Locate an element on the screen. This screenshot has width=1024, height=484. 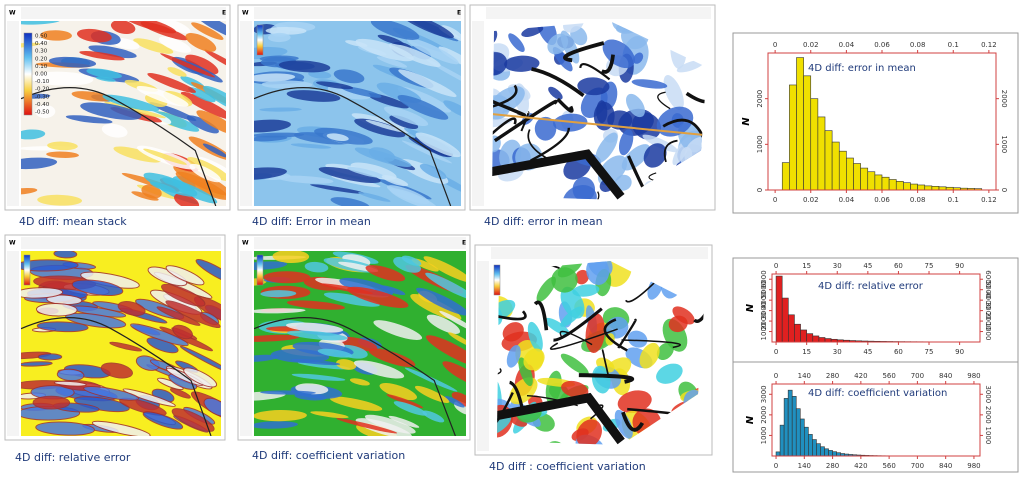
colorbar-label: -0.30 is located at coordinates (42, 97).